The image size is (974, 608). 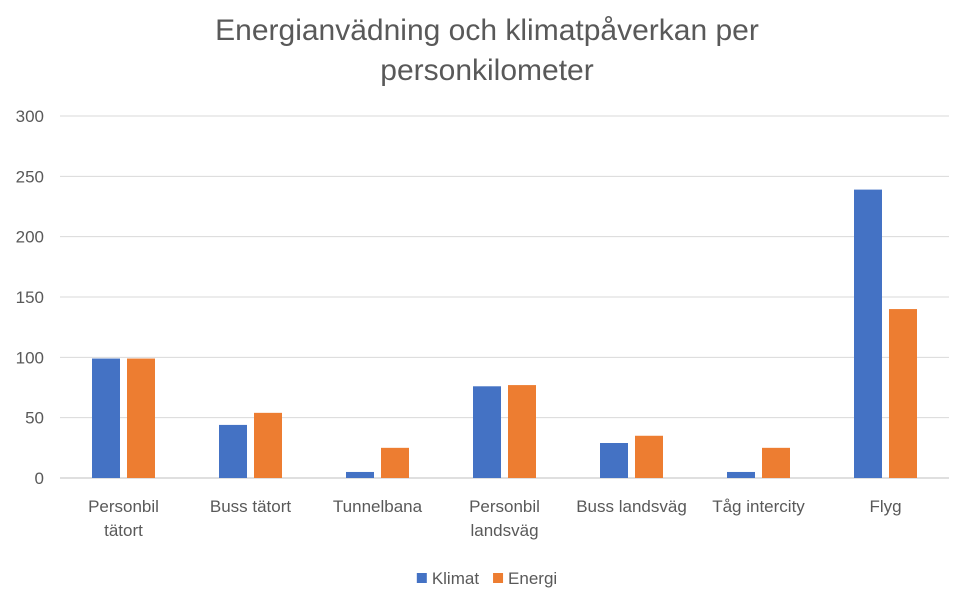 I want to click on legend: Klimat Energi, so click(x=486, y=578).